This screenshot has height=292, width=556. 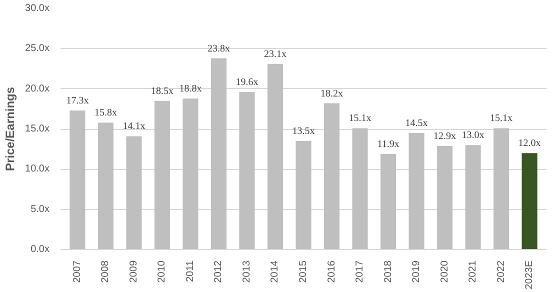 What do you see at coordinates (134, 271) in the screenshot?
I see `x-tick-label: 2009` at bounding box center [134, 271].